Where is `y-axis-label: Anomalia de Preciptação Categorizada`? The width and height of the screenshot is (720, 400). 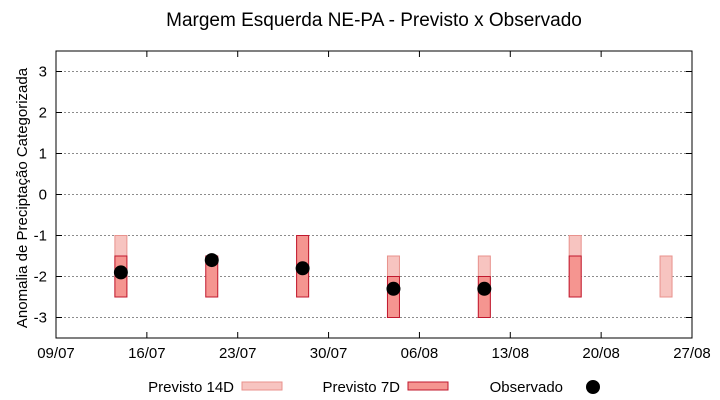 y-axis-label: Anomalia de Preciptação Categorizada is located at coordinates (22, 197).